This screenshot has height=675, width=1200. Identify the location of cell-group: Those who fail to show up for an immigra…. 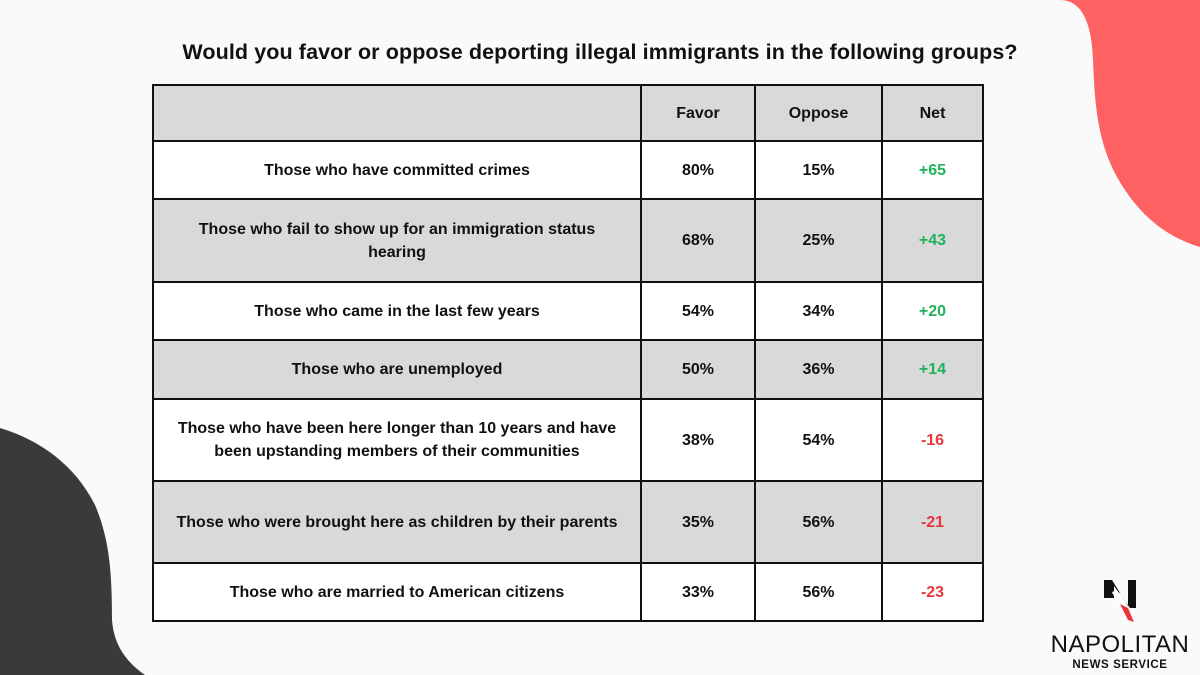
(397, 240).